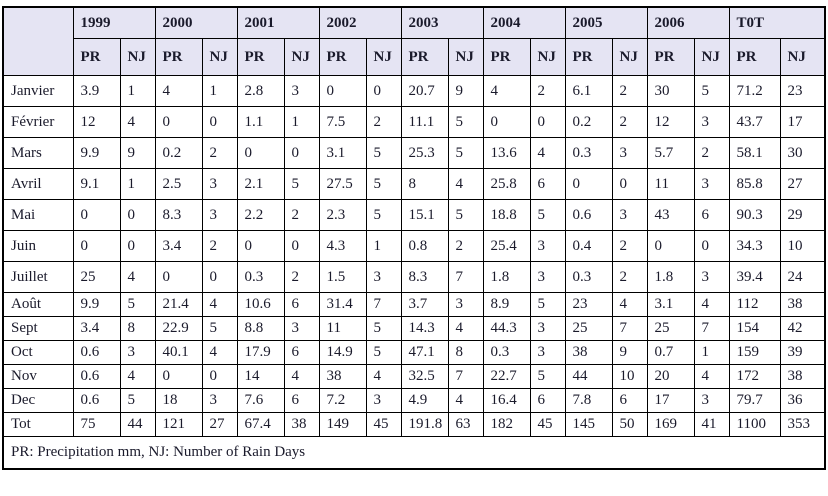 This screenshot has width=828, height=496. What do you see at coordinates (506, 352) in the screenshot?
I see `value-cell: 0.3` at bounding box center [506, 352].